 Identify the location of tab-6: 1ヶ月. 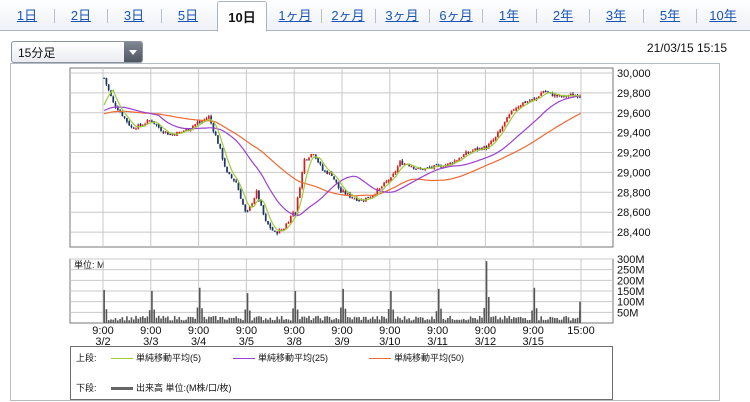
(295, 15).